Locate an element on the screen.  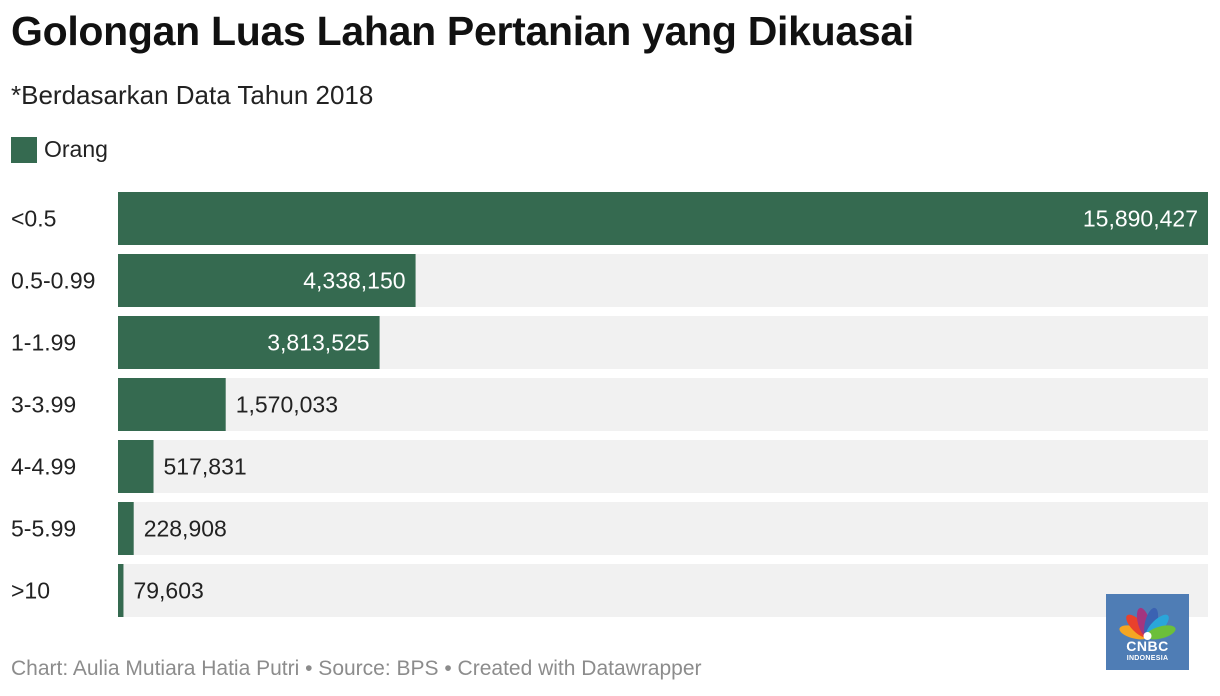
legend: Orang is located at coordinates (59, 149).